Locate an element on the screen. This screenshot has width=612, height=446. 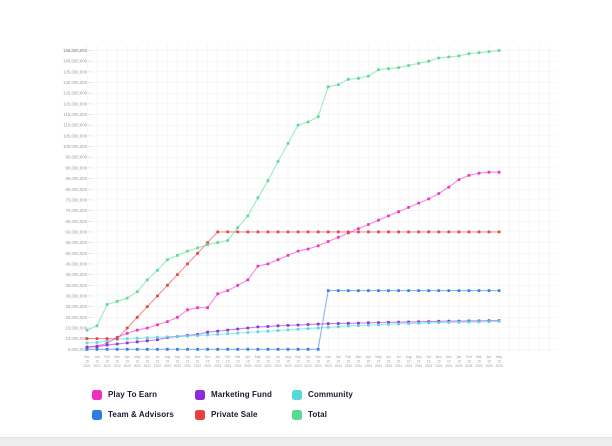
svg-text: 30,000,000 is located at coordinates (76, 295).